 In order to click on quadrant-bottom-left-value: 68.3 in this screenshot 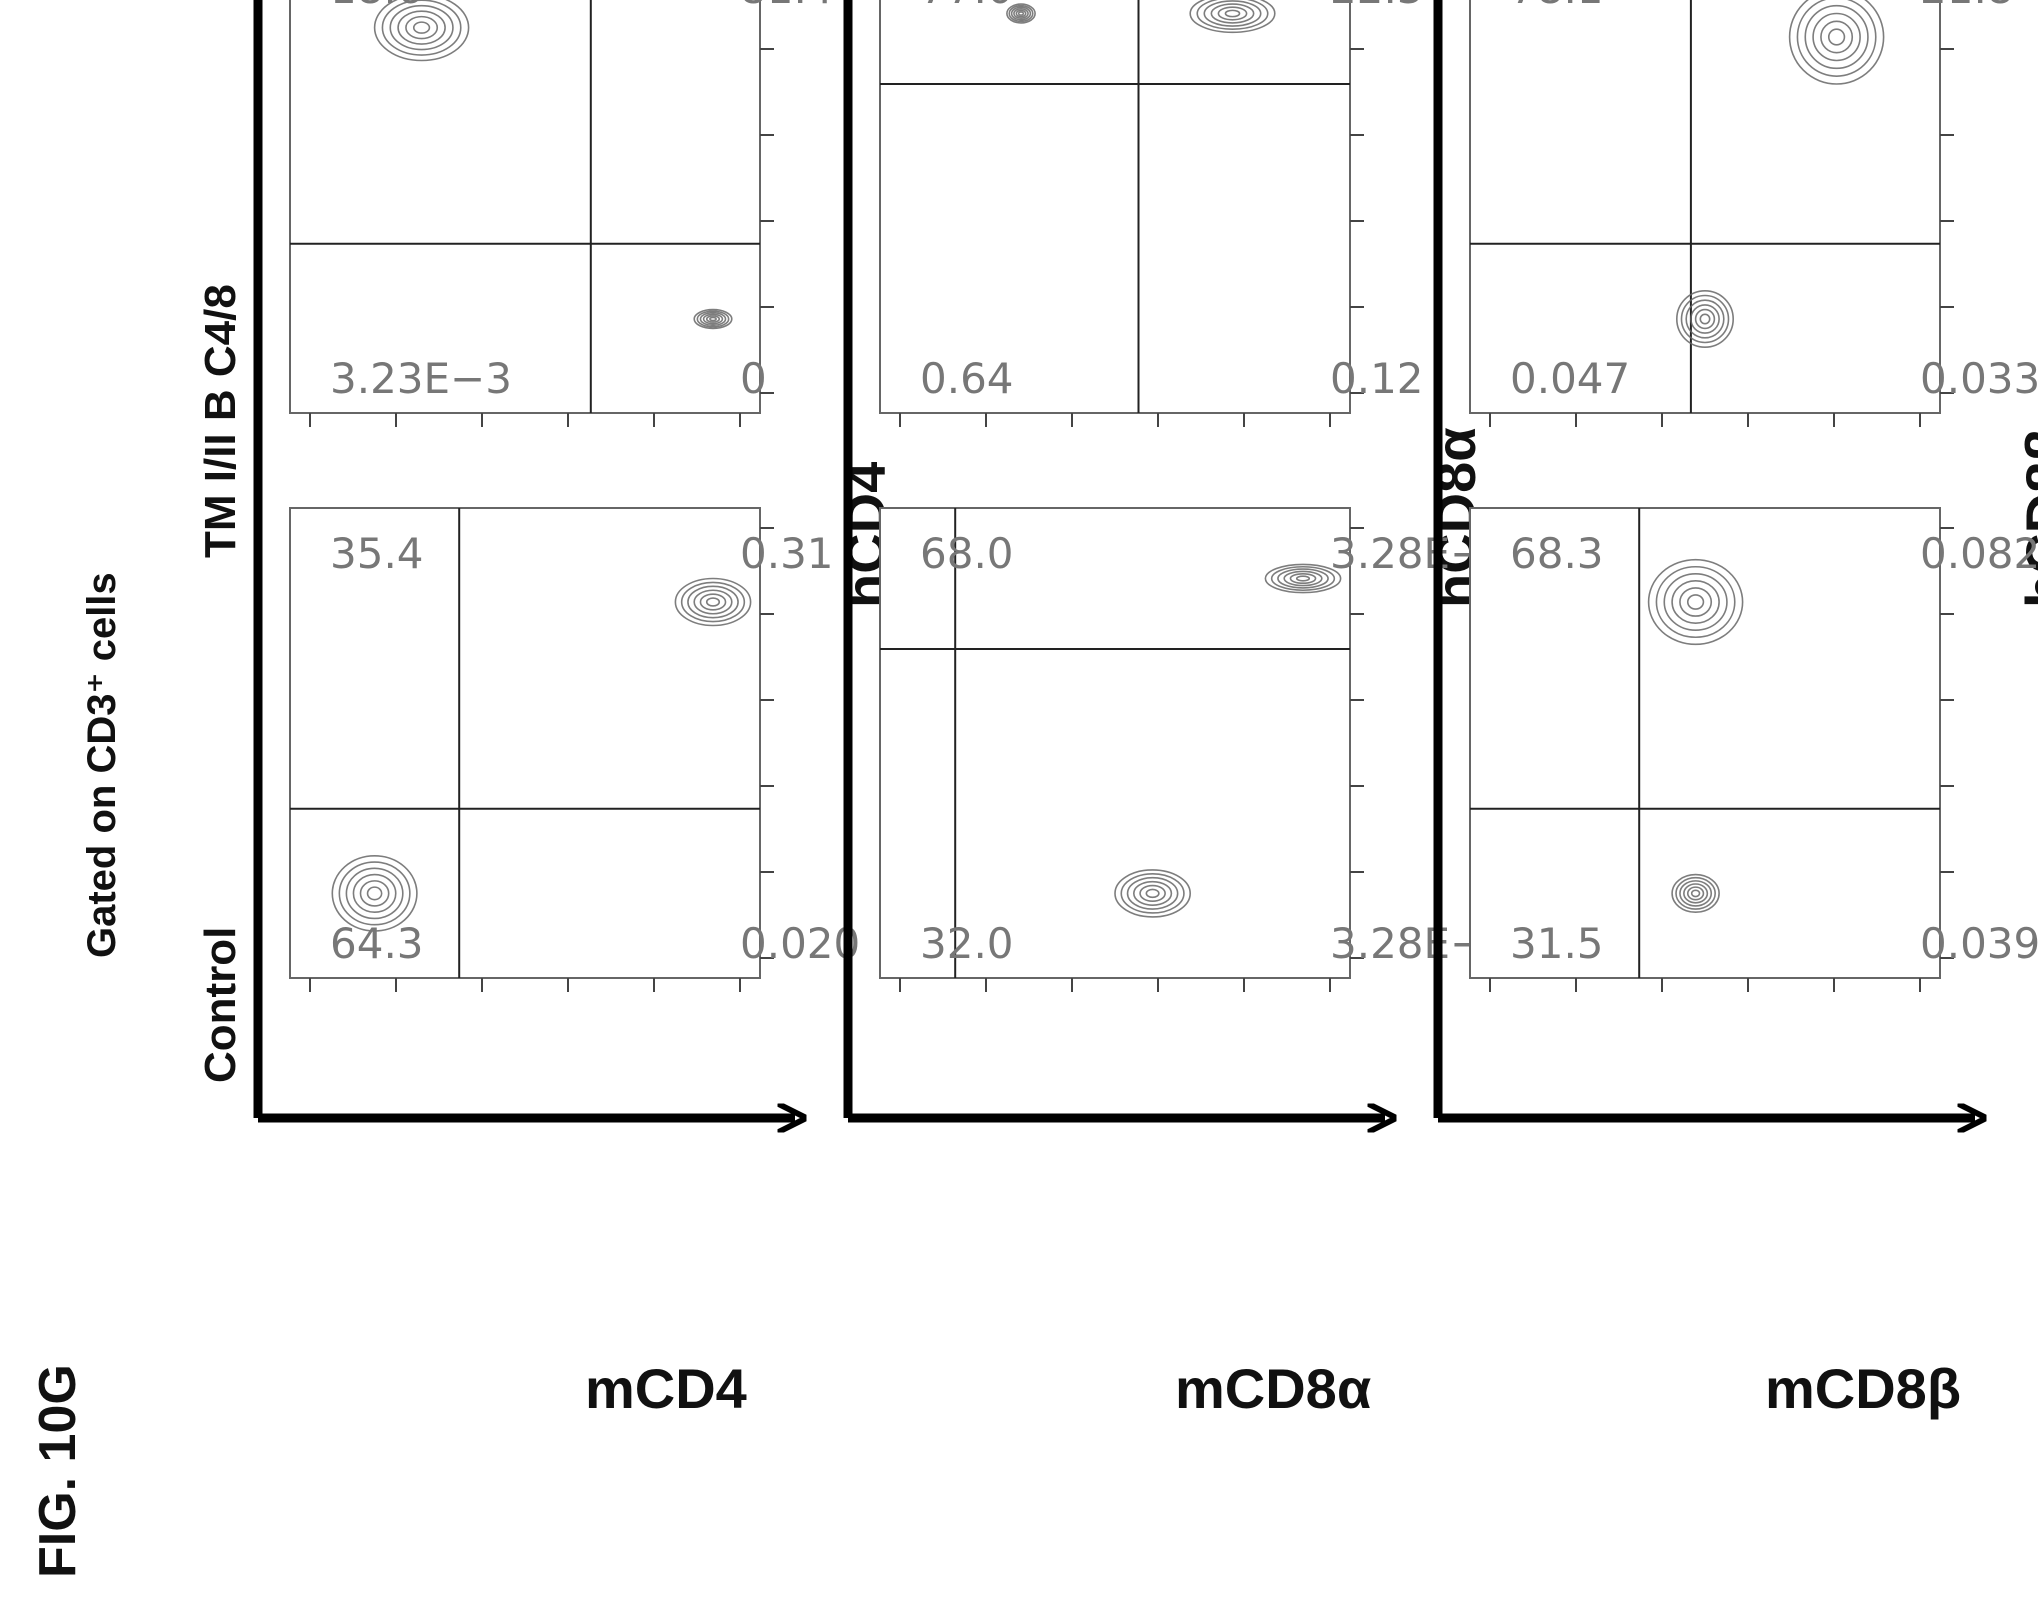, I will do `click(1557, 553)`.